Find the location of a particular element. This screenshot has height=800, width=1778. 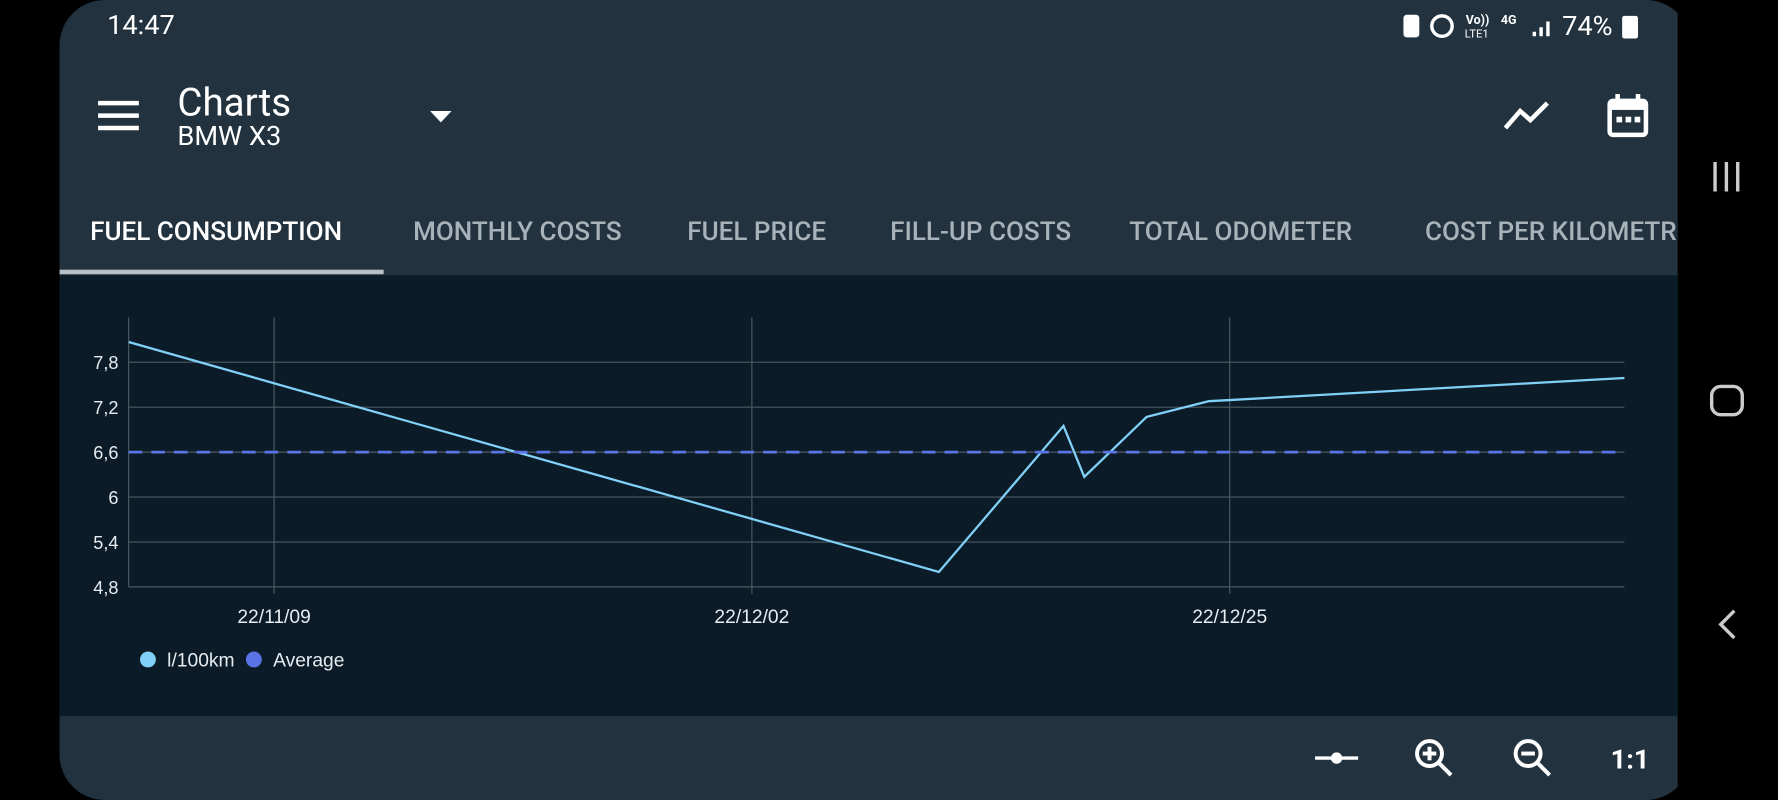

date-range-button is located at coordinates (1628, 116).